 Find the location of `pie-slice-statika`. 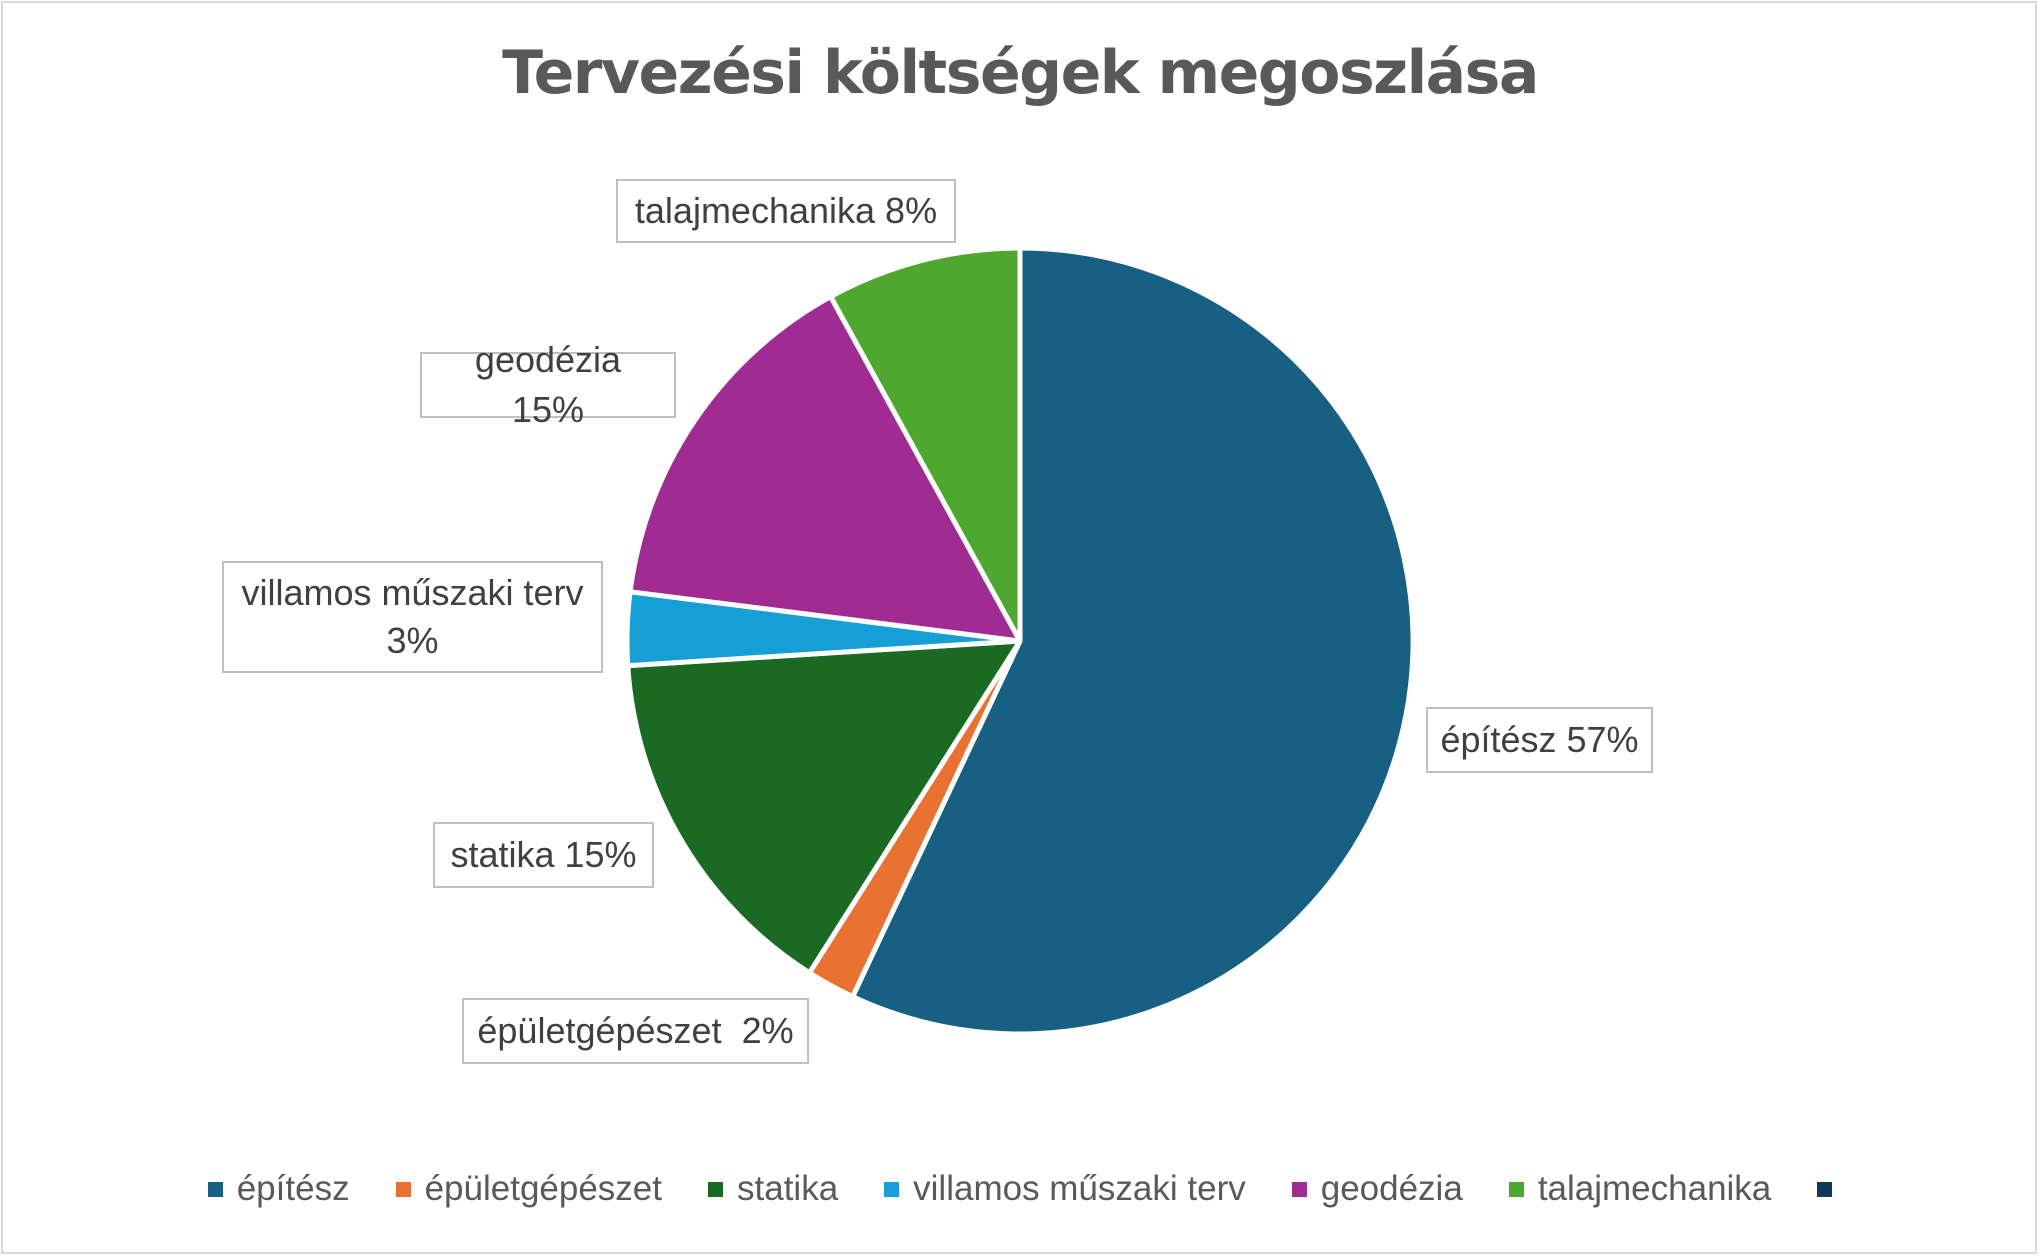

pie-slice-statika is located at coordinates (824, 807).